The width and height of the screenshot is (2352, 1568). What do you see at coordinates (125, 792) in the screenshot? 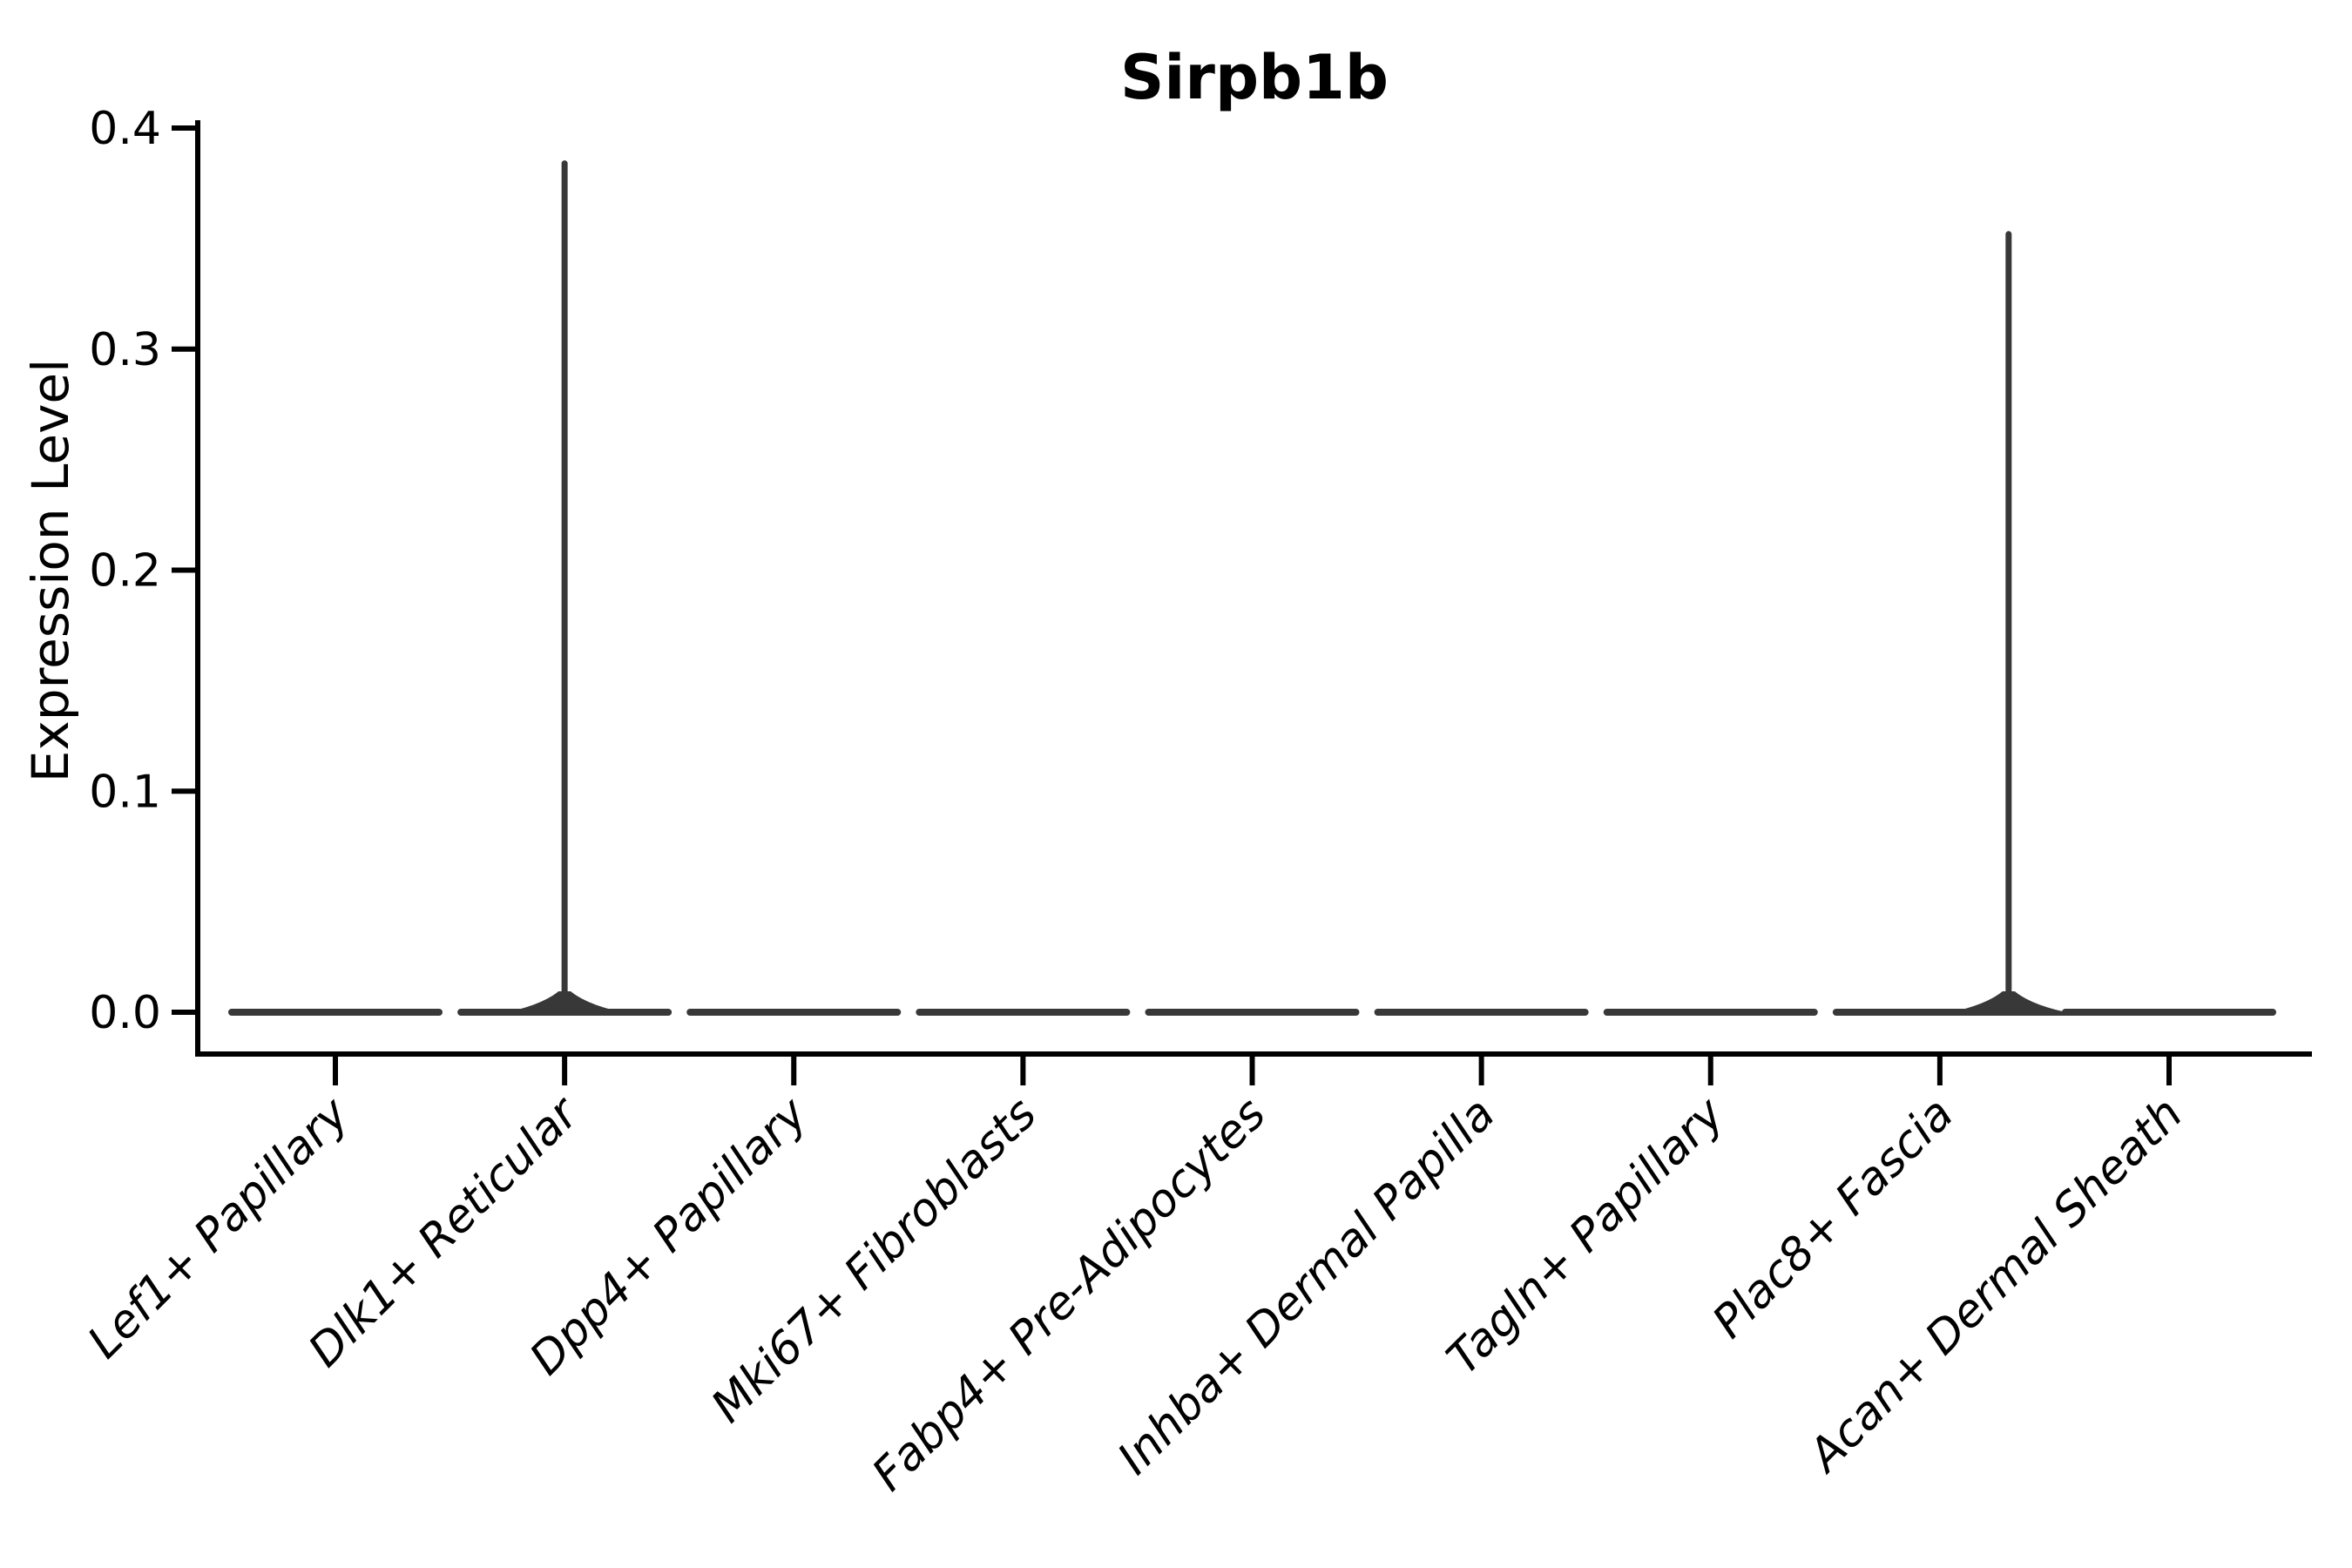
I see `y-tick-label: 0.1` at bounding box center [125, 792].